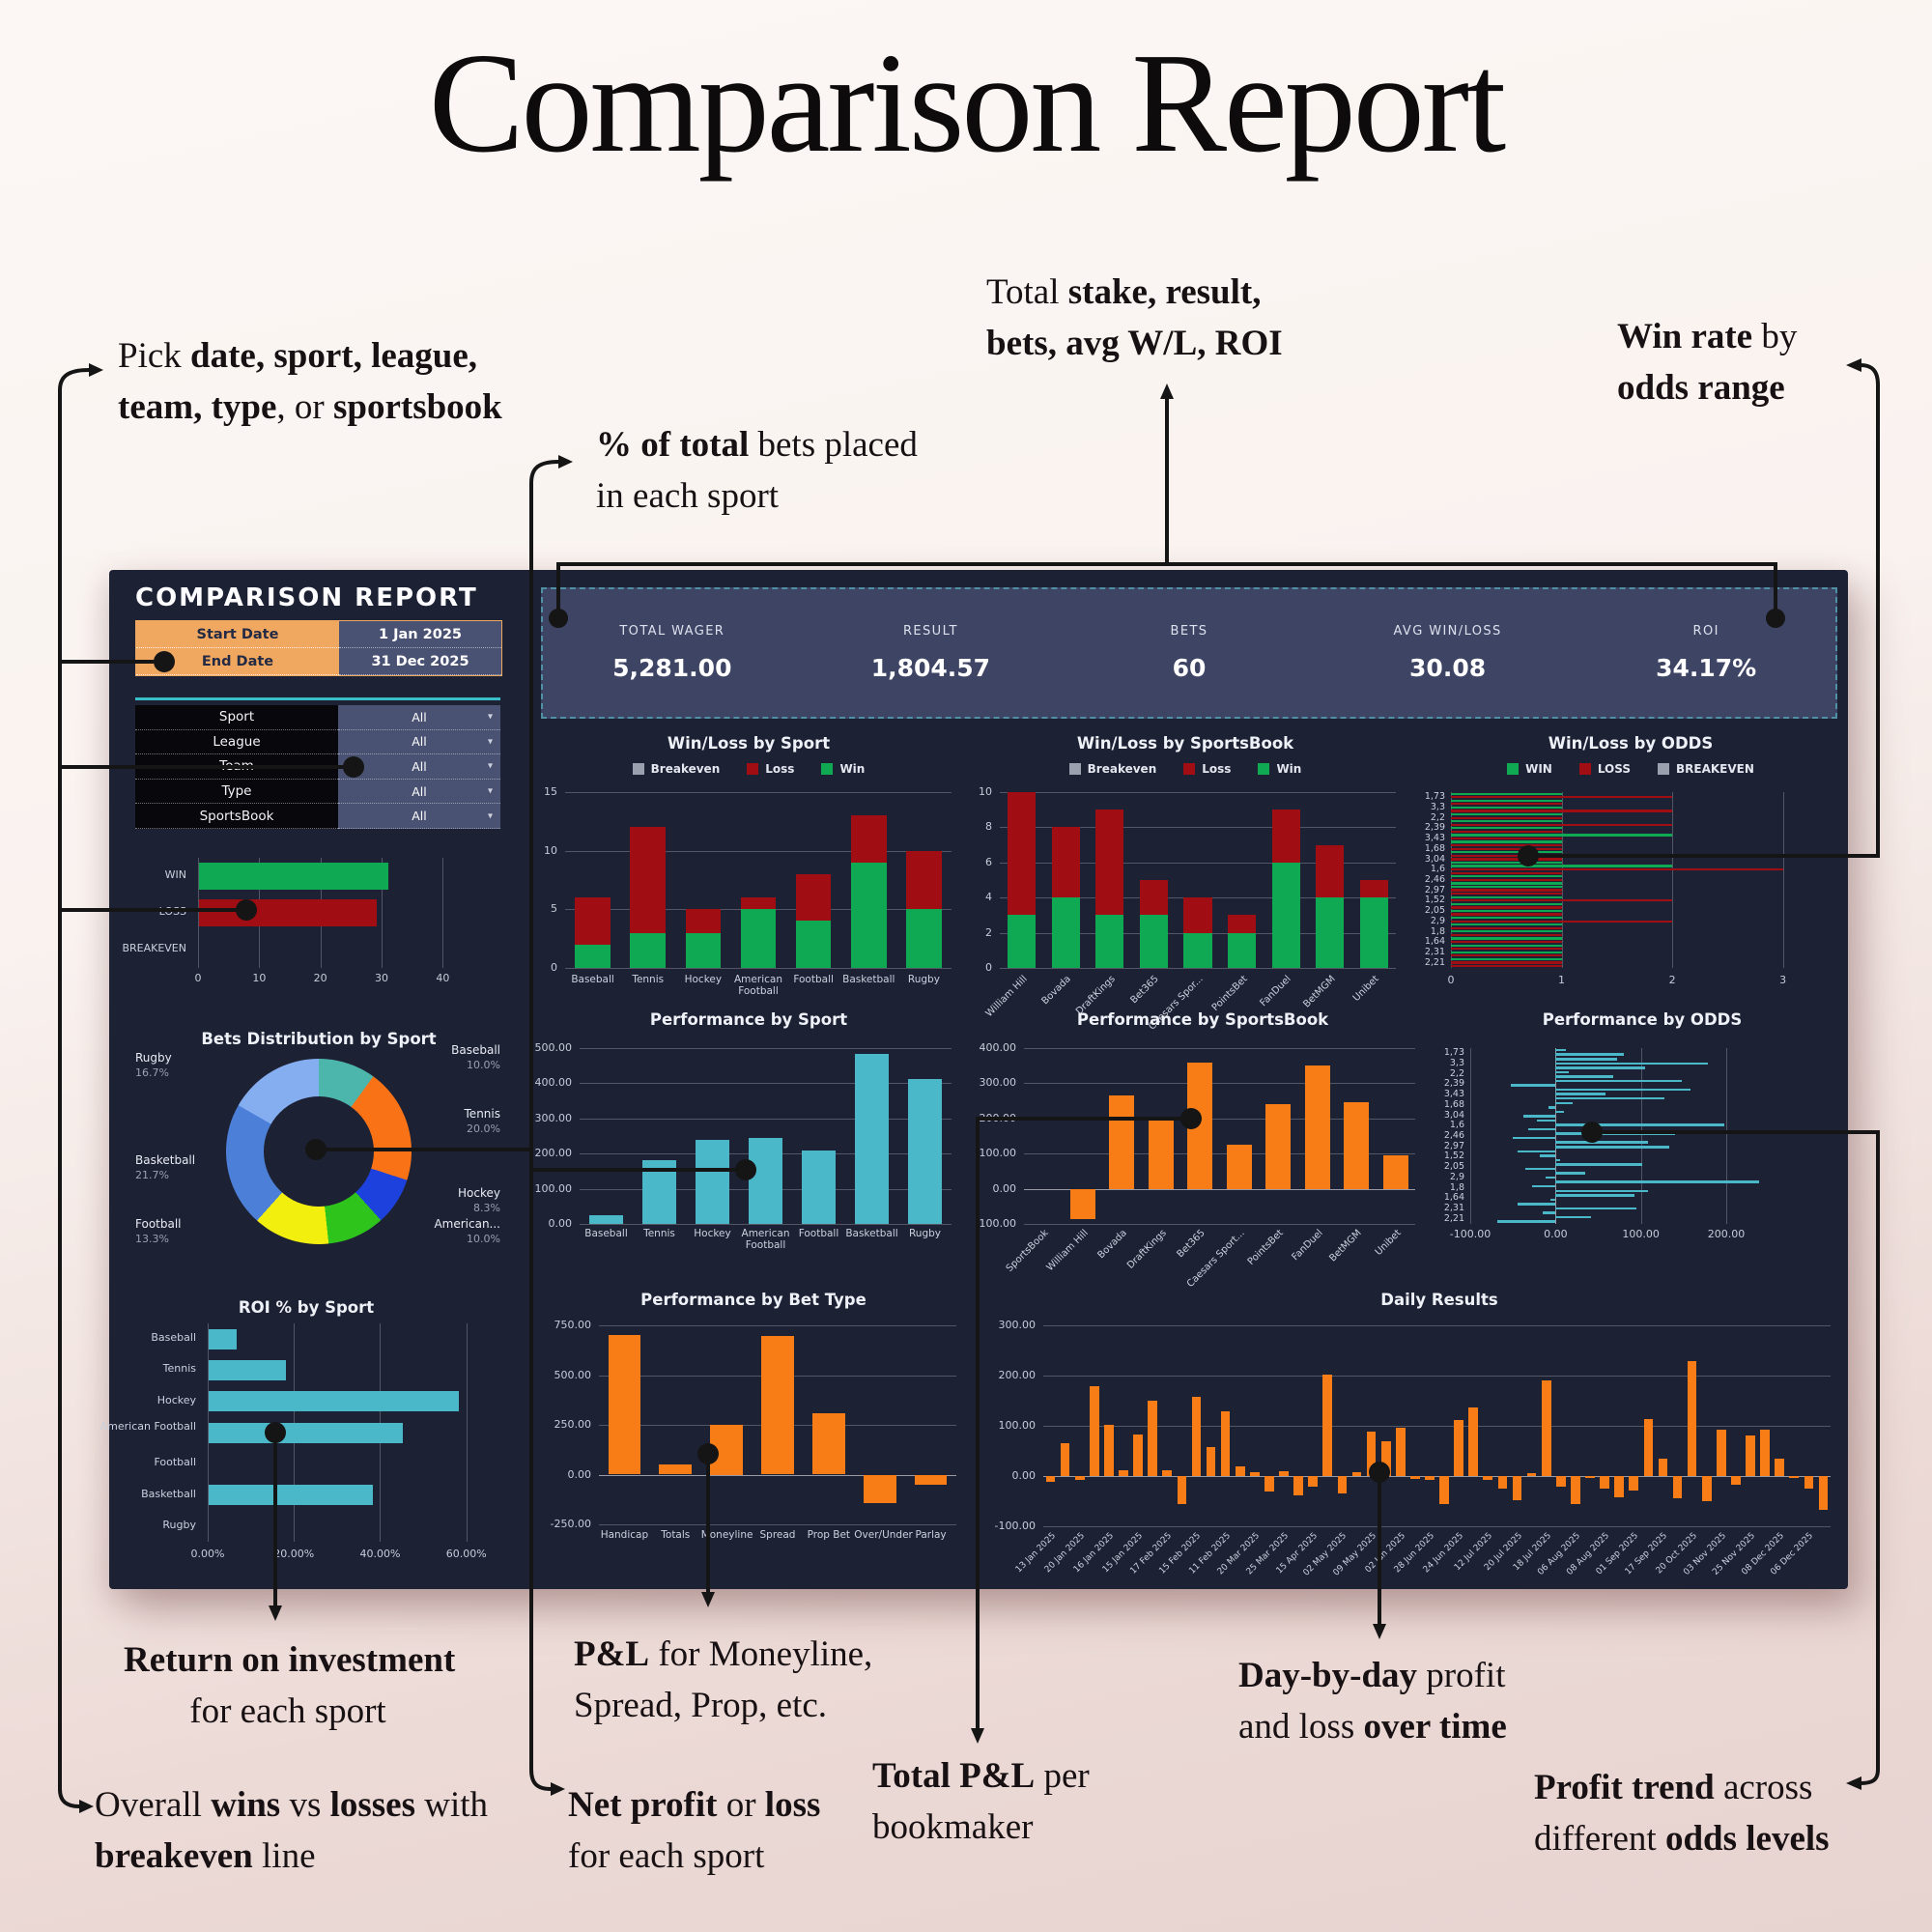  I want to click on legend-item-Breakeven: Breakeven, so click(676, 769).